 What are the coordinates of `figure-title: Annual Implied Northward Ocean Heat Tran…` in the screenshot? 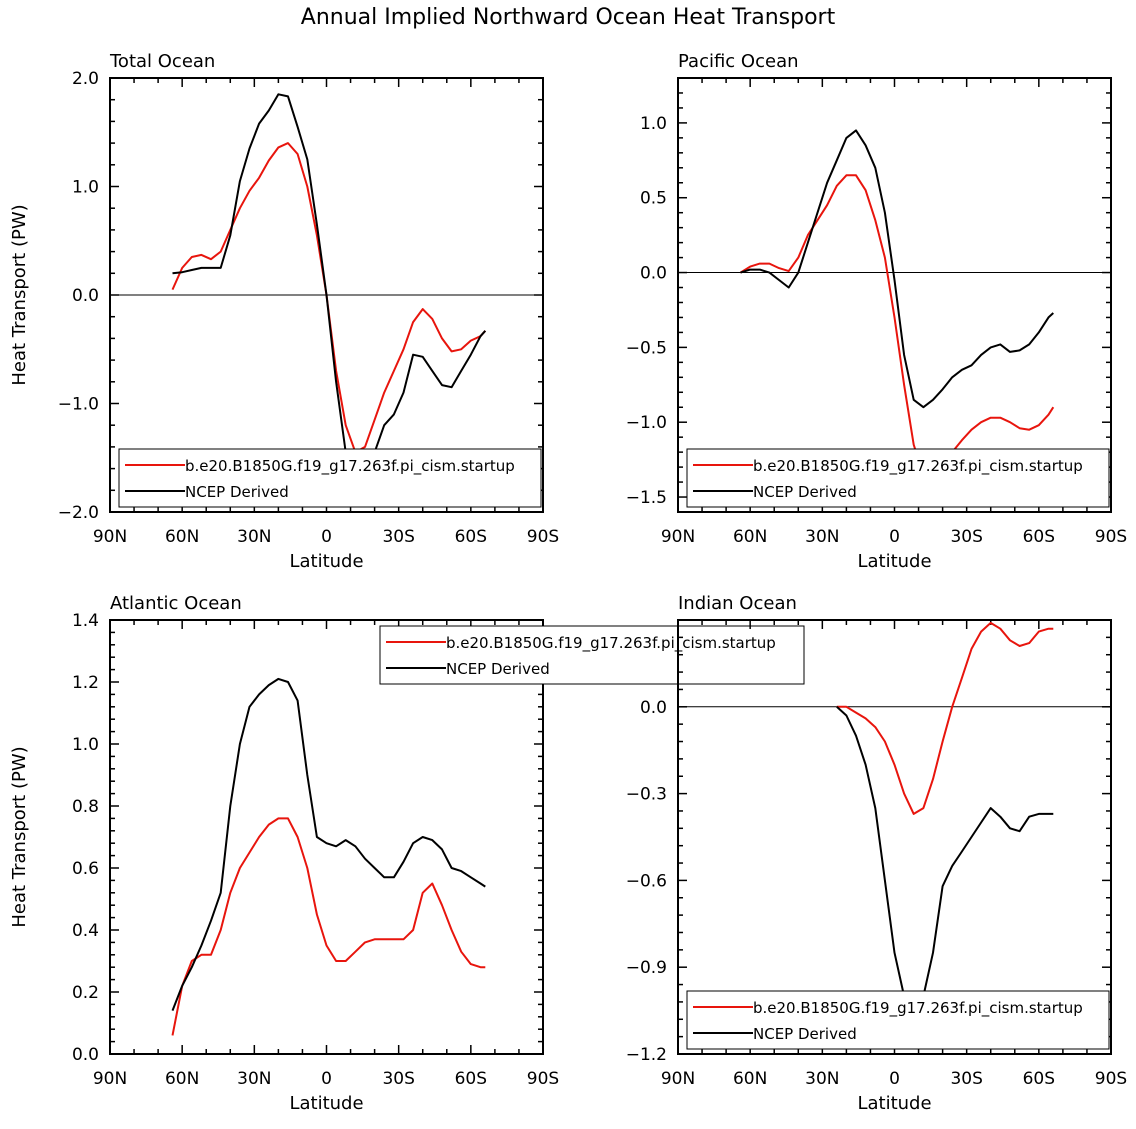 It's located at (568, 17).